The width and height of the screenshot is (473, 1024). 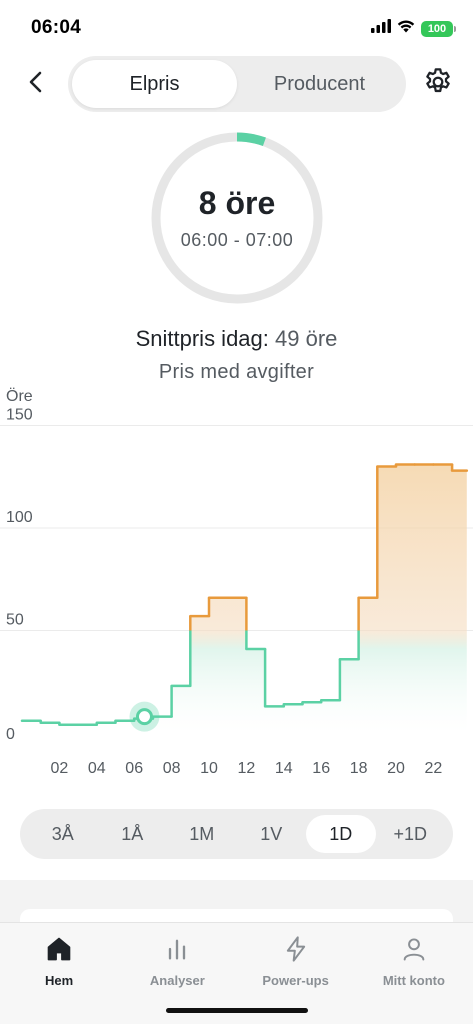 I want to click on source-segmented-control: Elpris Producent, so click(x=237, y=84).